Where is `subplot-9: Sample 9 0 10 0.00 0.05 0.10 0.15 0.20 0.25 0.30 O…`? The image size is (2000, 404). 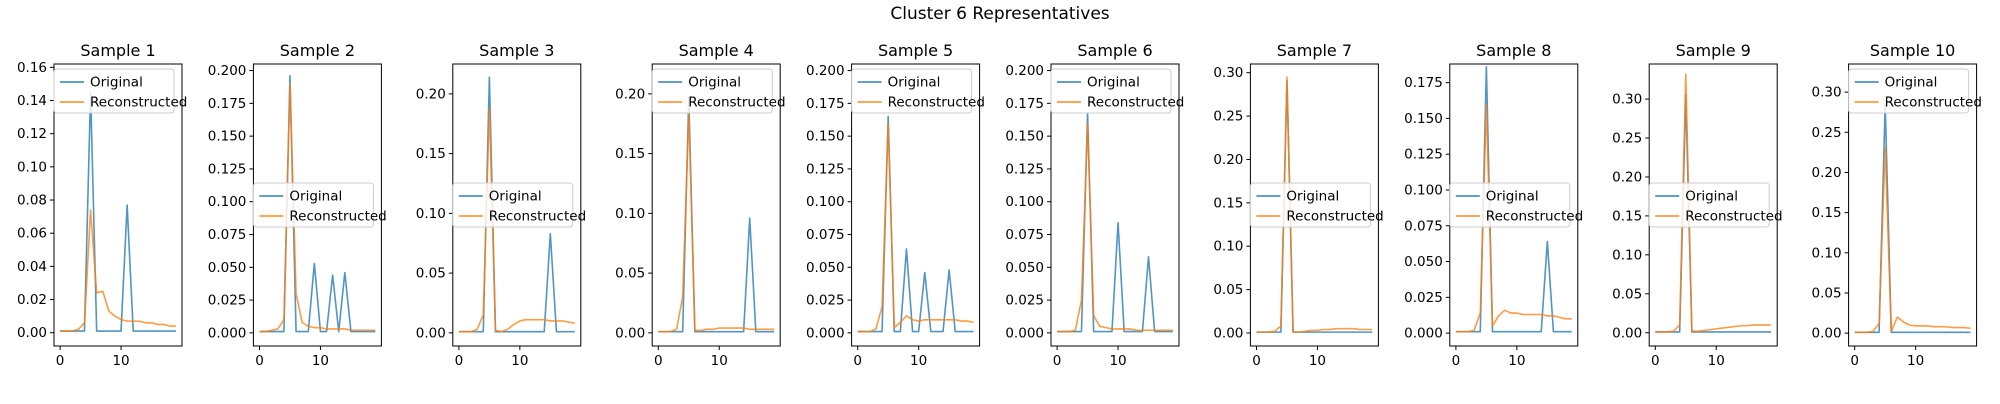
subplot-9: Sample 9 0 10 0.00 0.05 0.10 0.15 0.20 0.25 0.30 O… is located at coordinates (1697, 205).